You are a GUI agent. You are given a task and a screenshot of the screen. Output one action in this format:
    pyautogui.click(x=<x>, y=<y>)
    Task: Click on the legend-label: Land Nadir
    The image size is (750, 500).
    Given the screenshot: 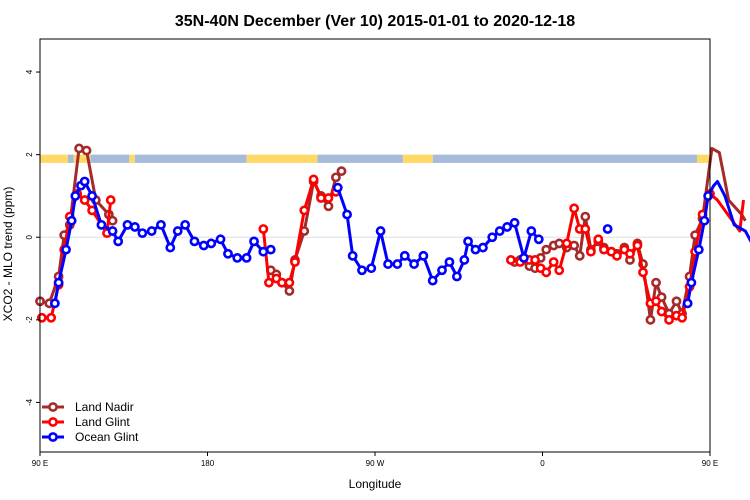 What is the action you would take?
    pyautogui.click(x=104, y=407)
    